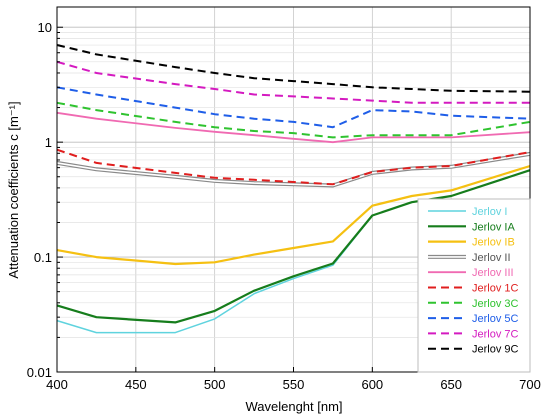  I want to click on series-jerlov-iii, so click(293, 127).